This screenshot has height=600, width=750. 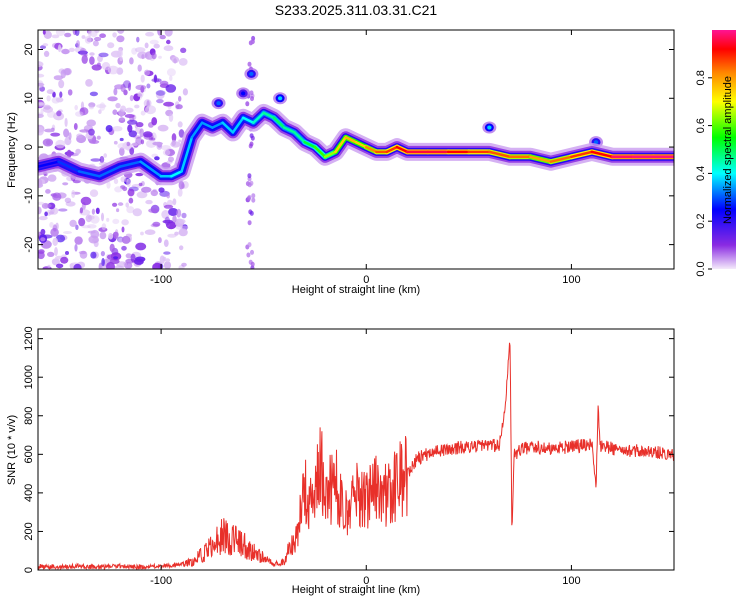 I want to click on y-tick-label: 600, so click(x=29, y=454).